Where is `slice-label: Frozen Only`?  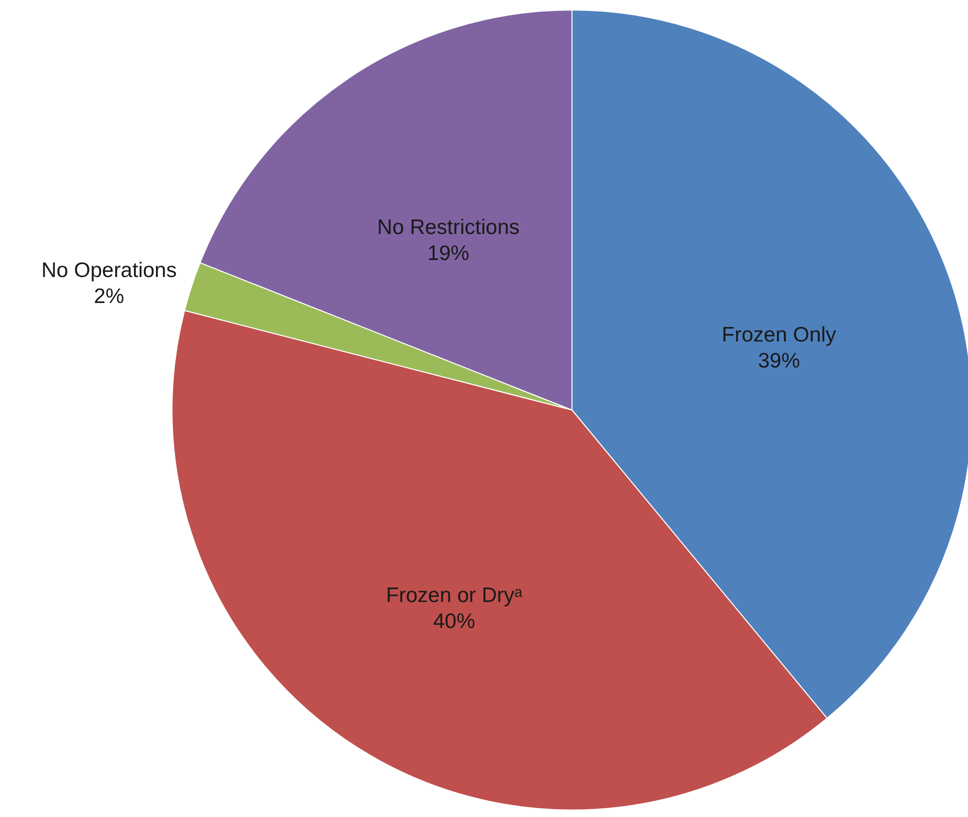
slice-label: Frozen Only is located at coordinates (779, 334).